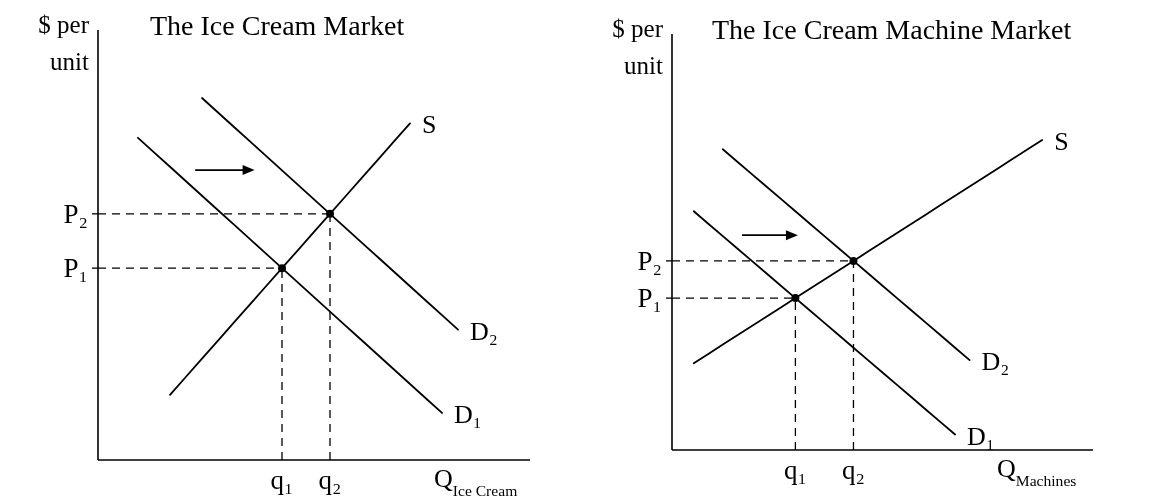 This screenshot has height=503, width=1170. Describe the element at coordinates (1037, 471) in the screenshot. I see `x-axis-title: Q$_{Machines}$` at that location.